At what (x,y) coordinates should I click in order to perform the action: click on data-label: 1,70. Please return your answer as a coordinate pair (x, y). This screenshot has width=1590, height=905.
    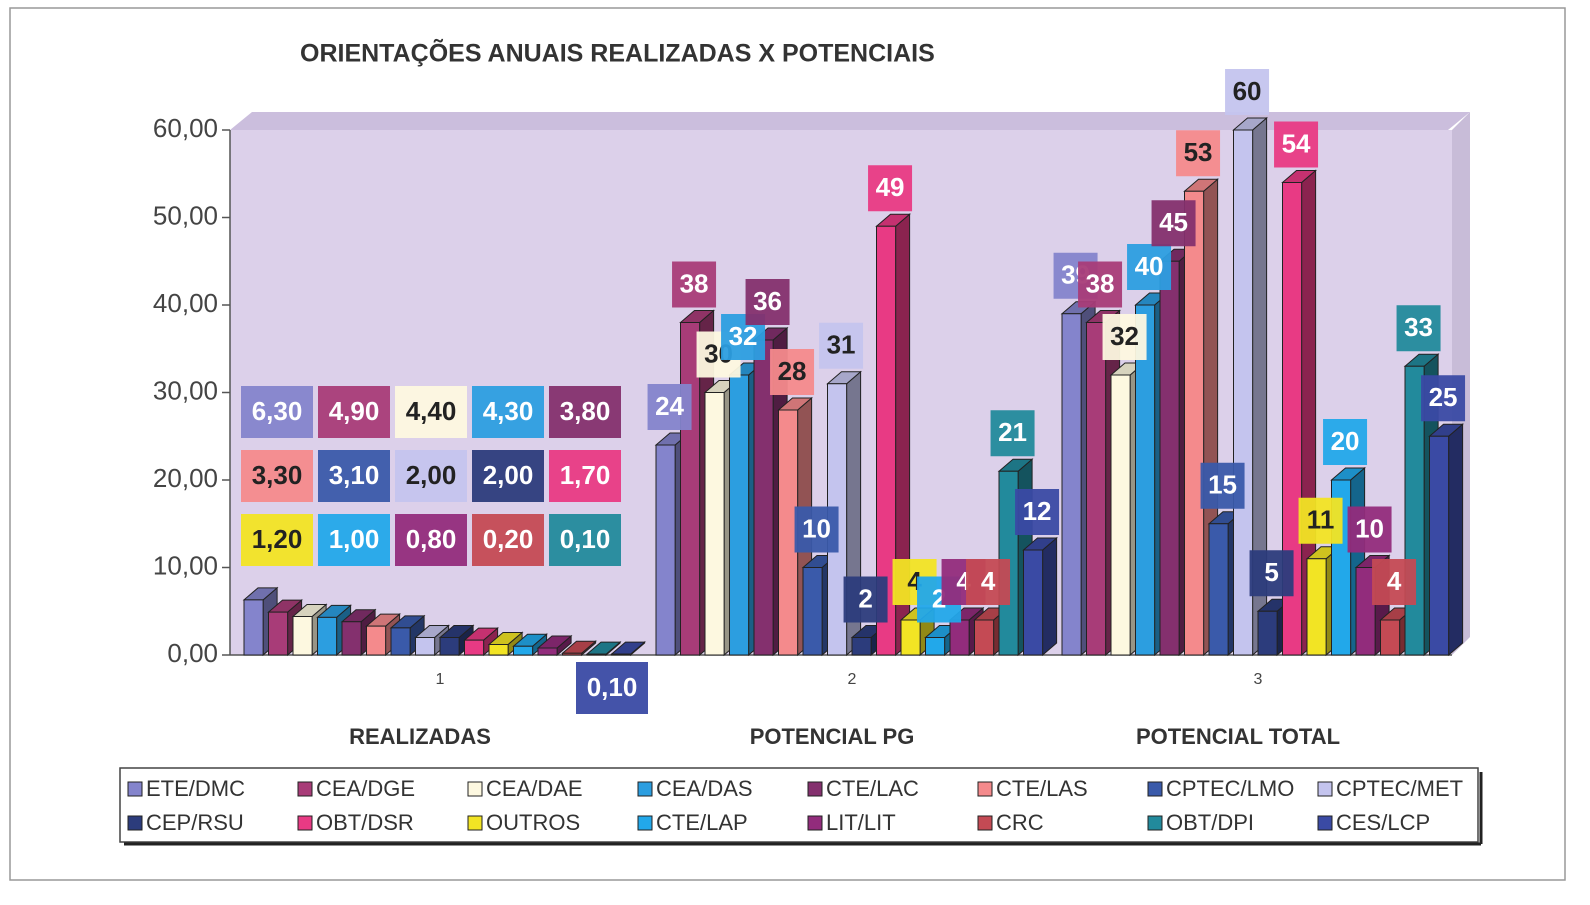
    Looking at the image, I should click on (585, 475).